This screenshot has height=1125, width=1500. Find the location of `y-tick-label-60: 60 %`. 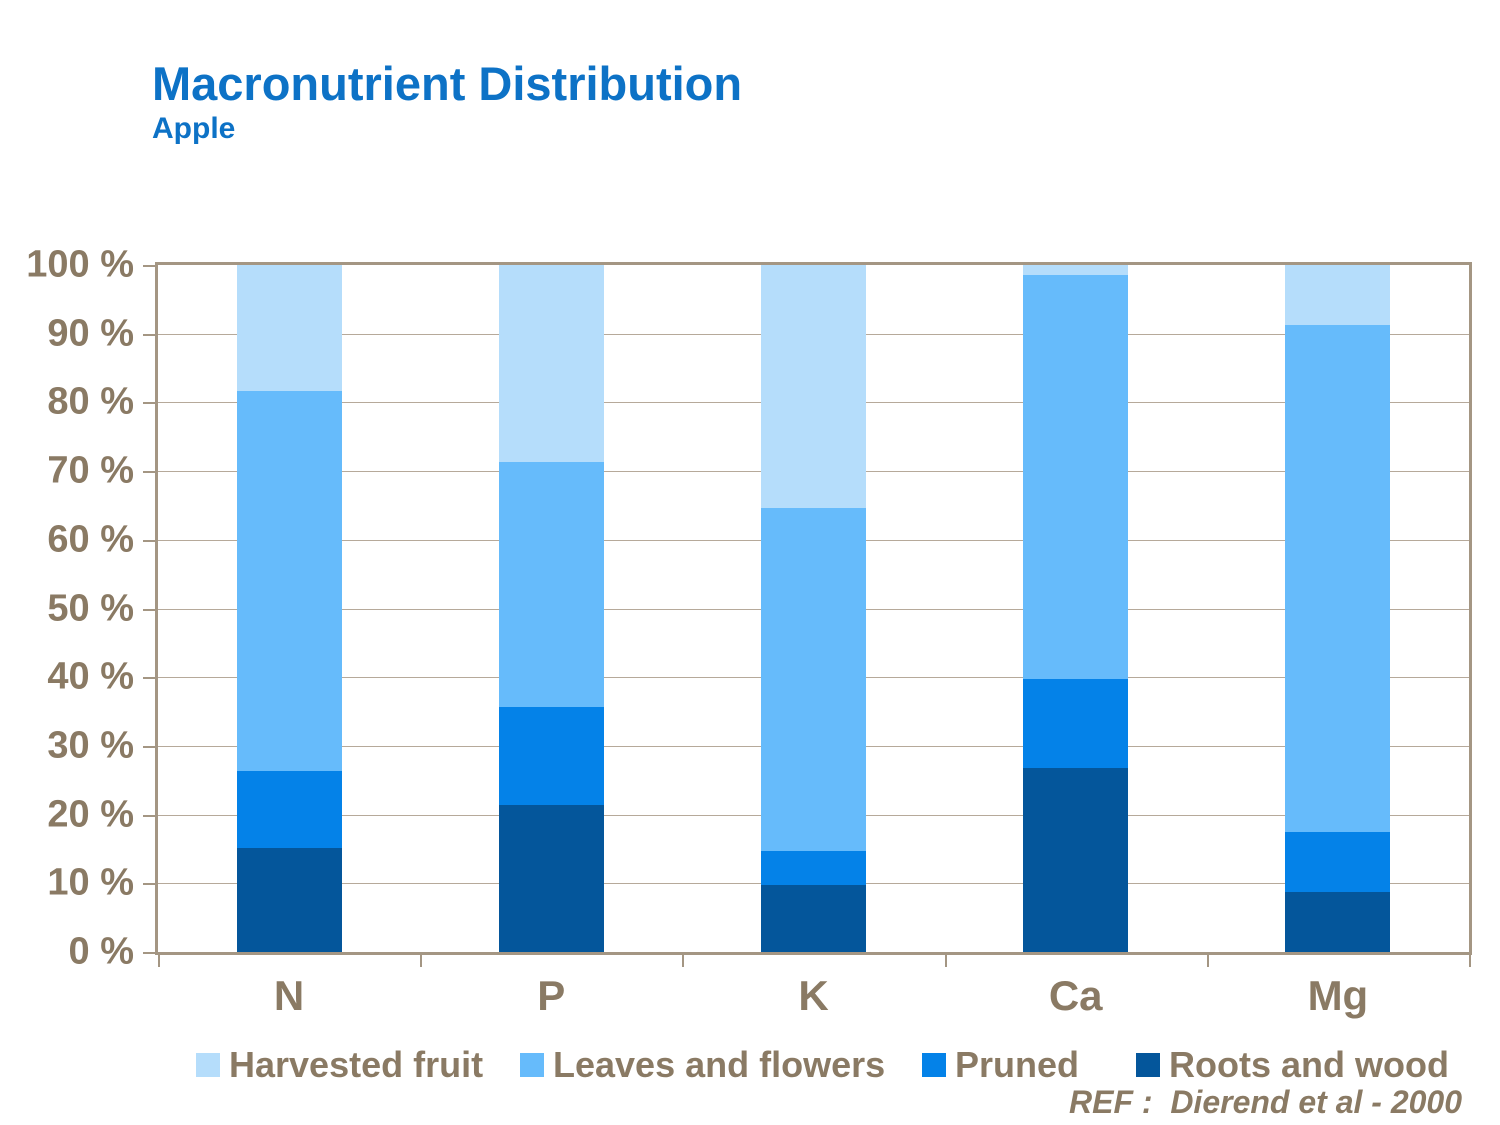

y-tick-label-60: 60 % is located at coordinates (90, 539).